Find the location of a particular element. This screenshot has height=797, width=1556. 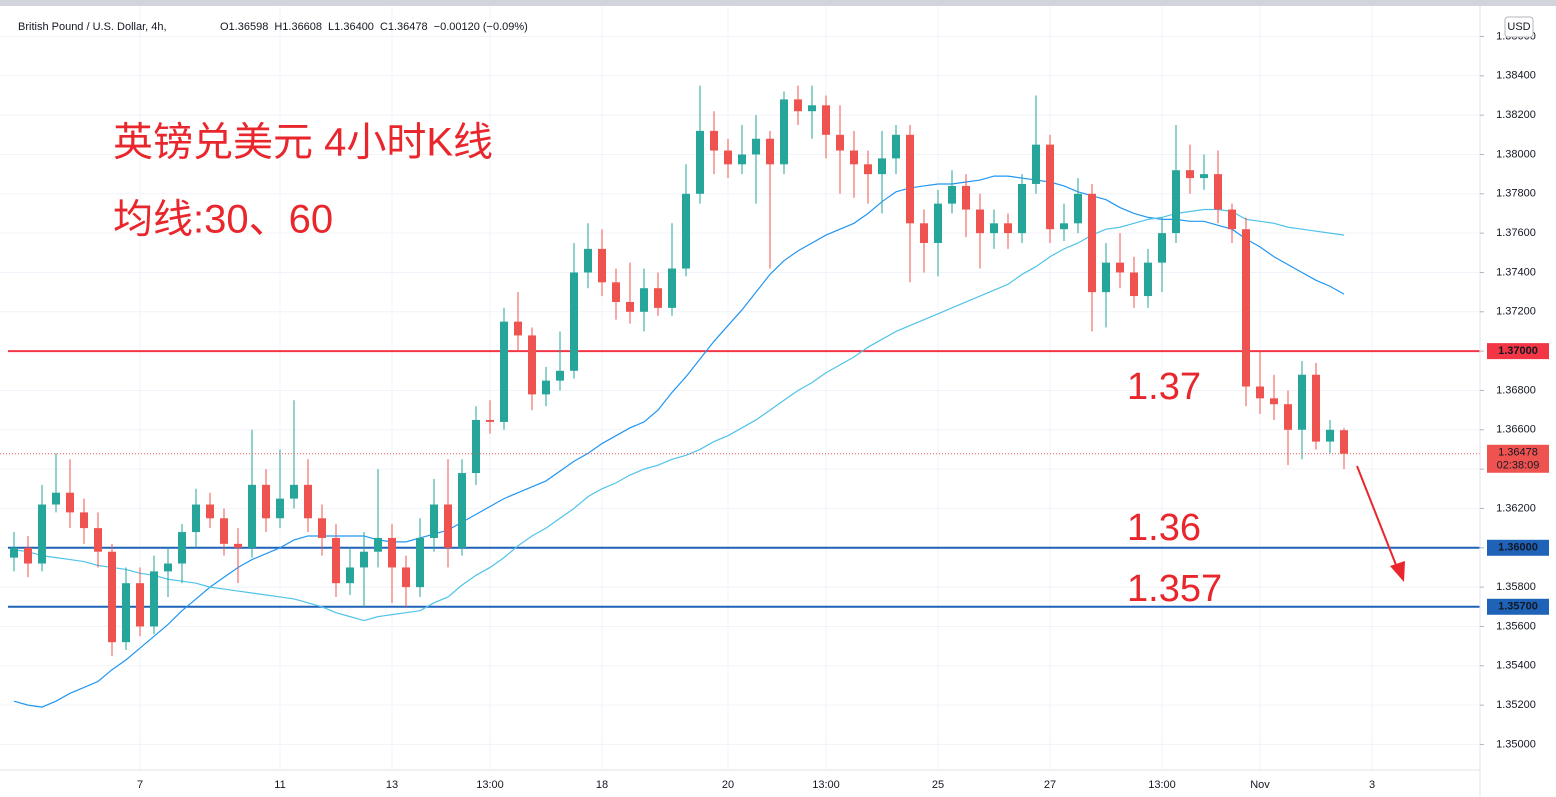

y-tick-label: 1.35000 is located at coordinates (1516, 744).